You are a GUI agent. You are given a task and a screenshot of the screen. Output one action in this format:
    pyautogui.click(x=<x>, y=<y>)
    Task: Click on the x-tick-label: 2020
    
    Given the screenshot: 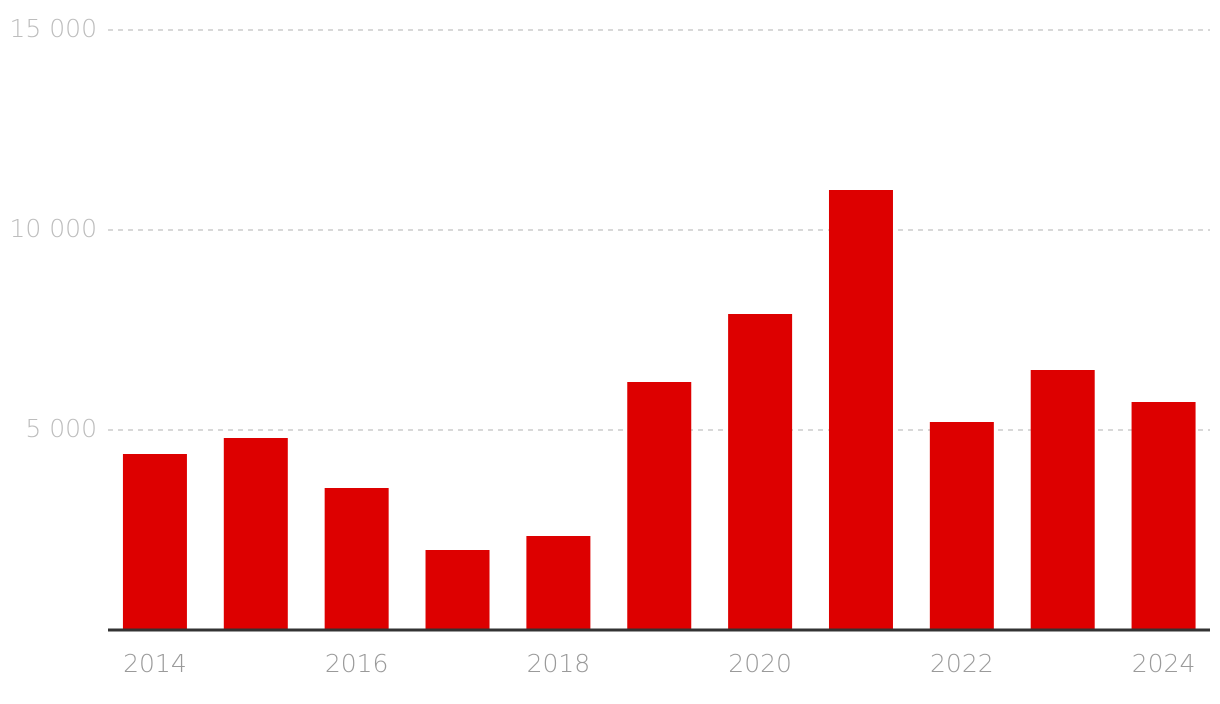 What is the action you would take?
    pyautogui.click(x=760, y=663)
    